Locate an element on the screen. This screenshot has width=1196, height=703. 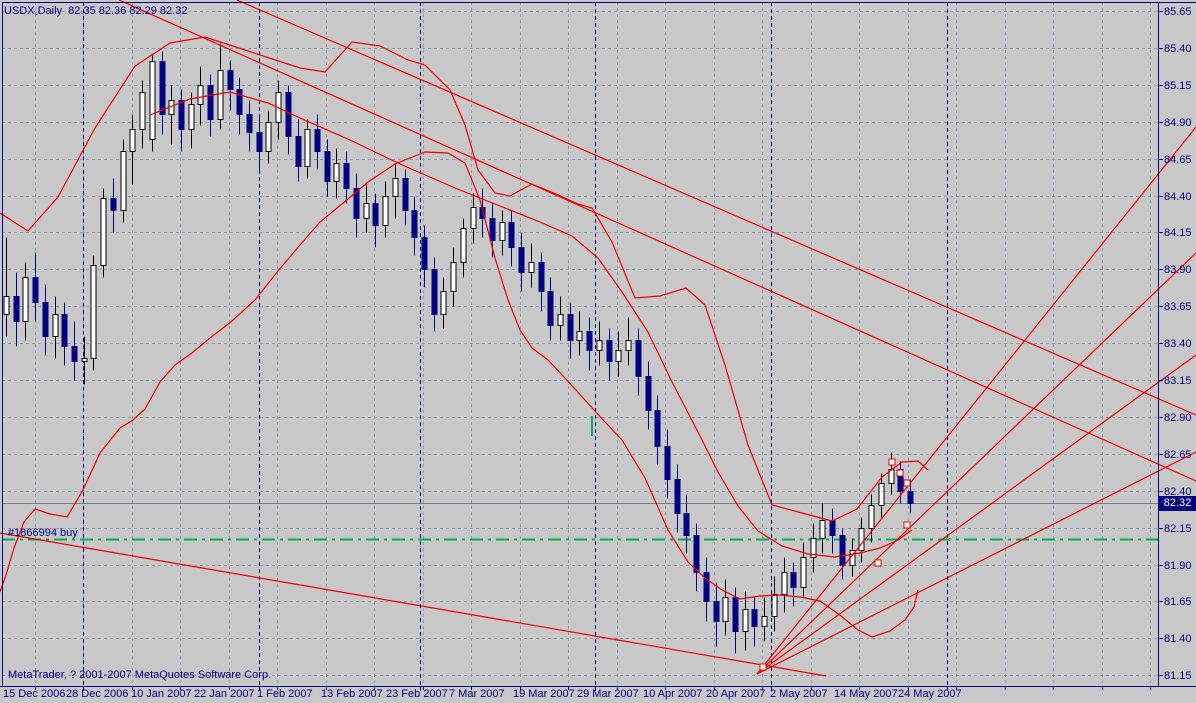
price-axis-label: 82.15 is located at coordinates (1178, 528).